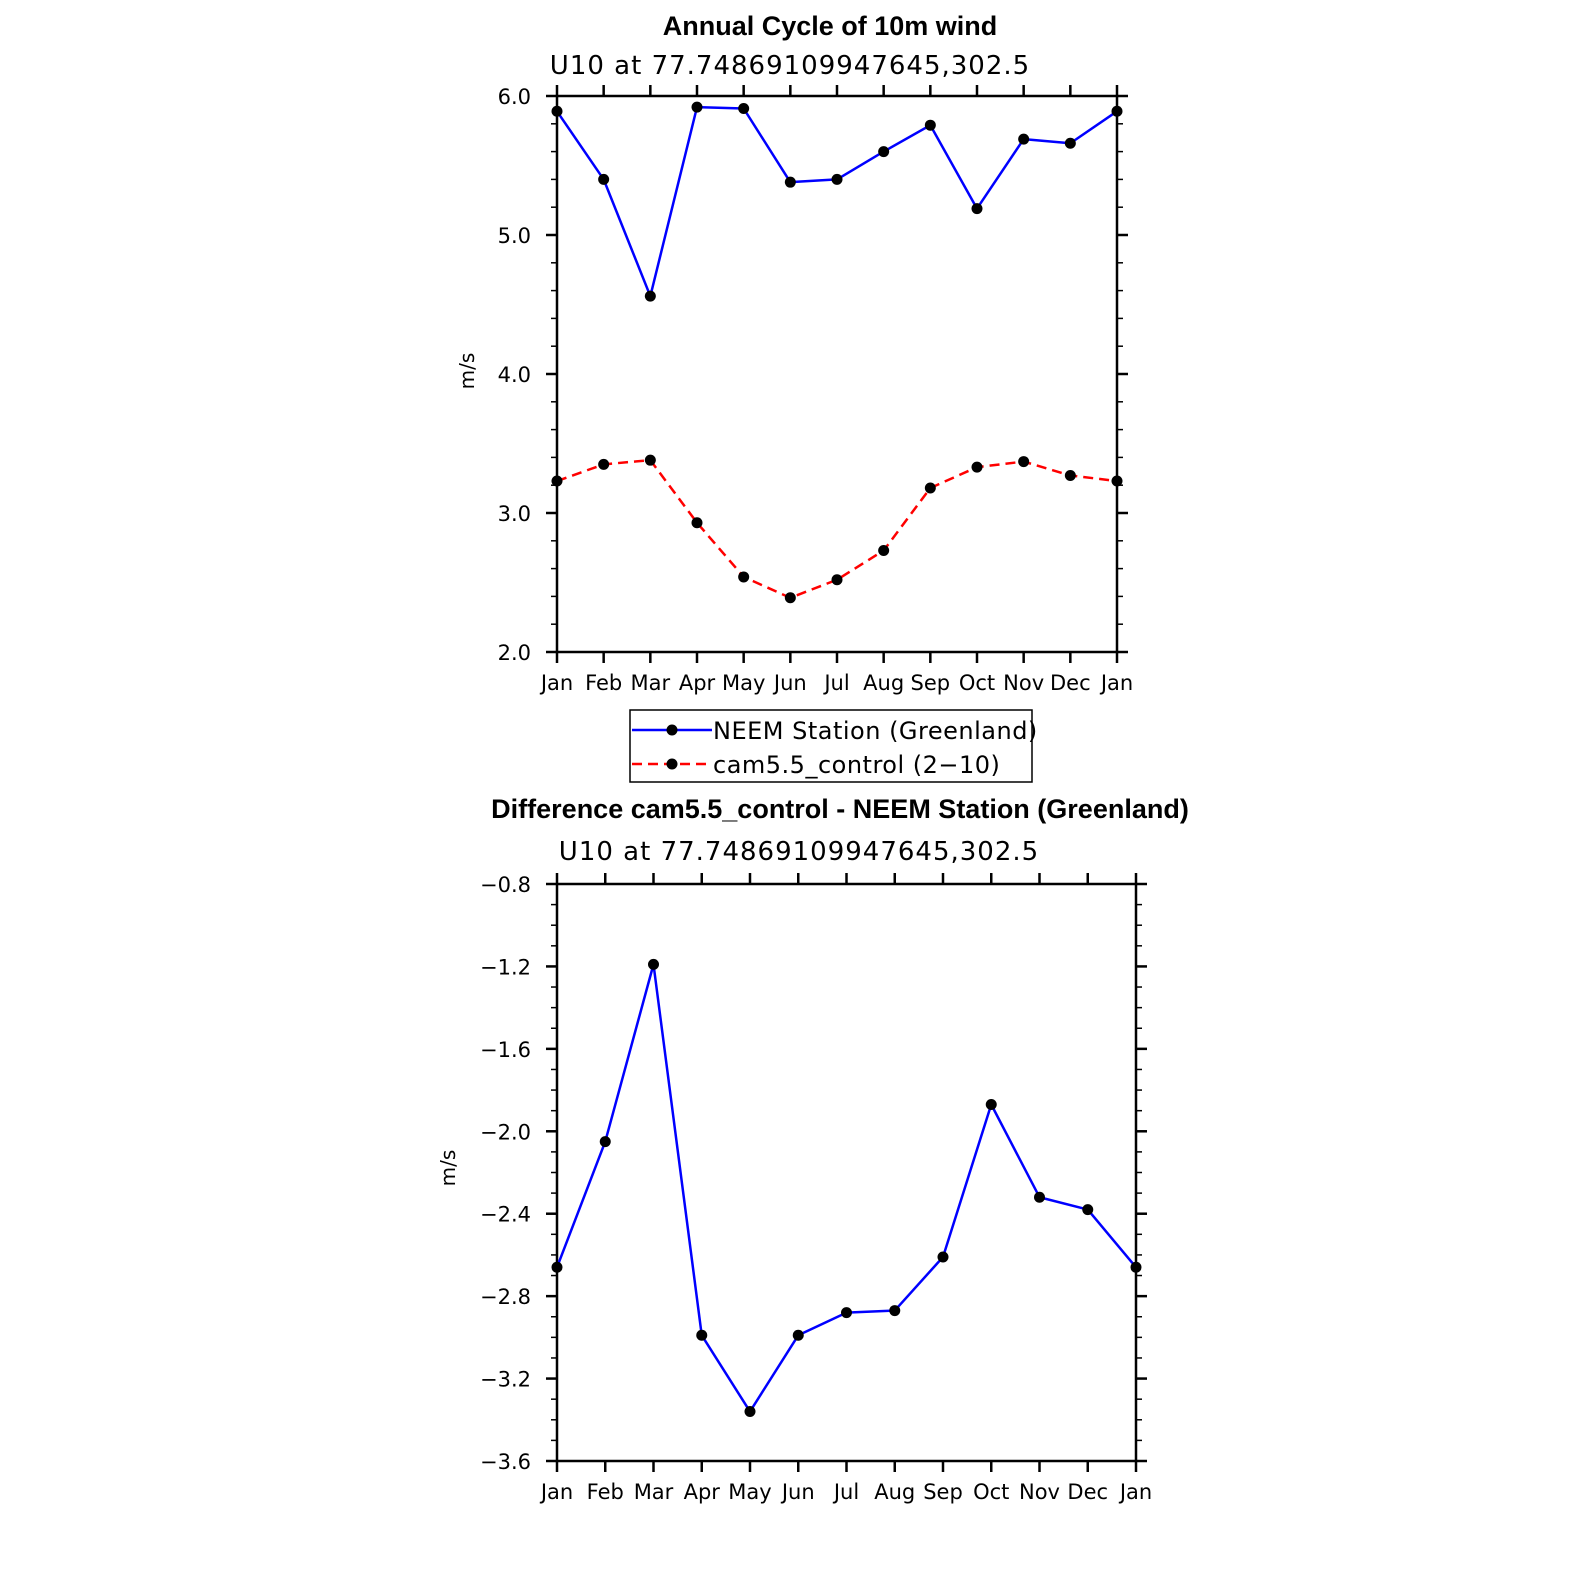  I want to click on legend-entry-cam: cam5.5_control (2−10), so click(816, 765).